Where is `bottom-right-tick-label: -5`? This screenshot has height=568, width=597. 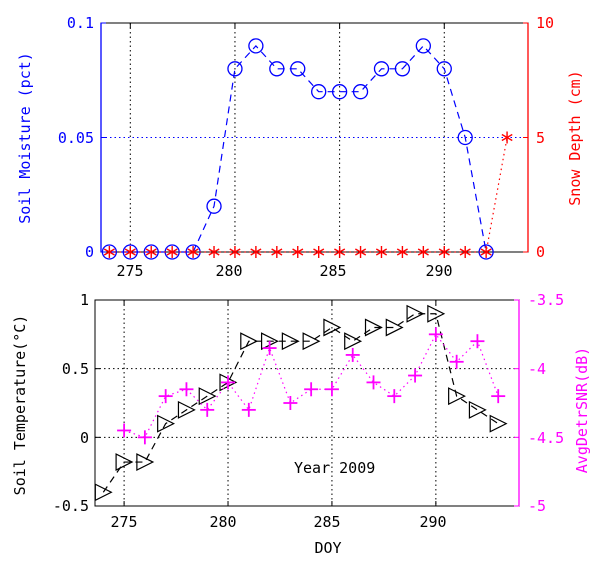 bottom-right-tick-label: -5 is located at coordinates (537, 506).